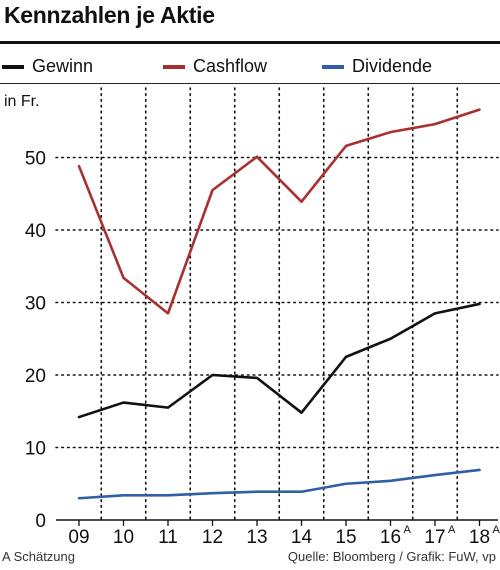 This screenshot has height=570, width=500. What do you see at coordinates (35, 449) in the screenshot?
I see `y-tick-label: 10` at bounding box center [35, 449].